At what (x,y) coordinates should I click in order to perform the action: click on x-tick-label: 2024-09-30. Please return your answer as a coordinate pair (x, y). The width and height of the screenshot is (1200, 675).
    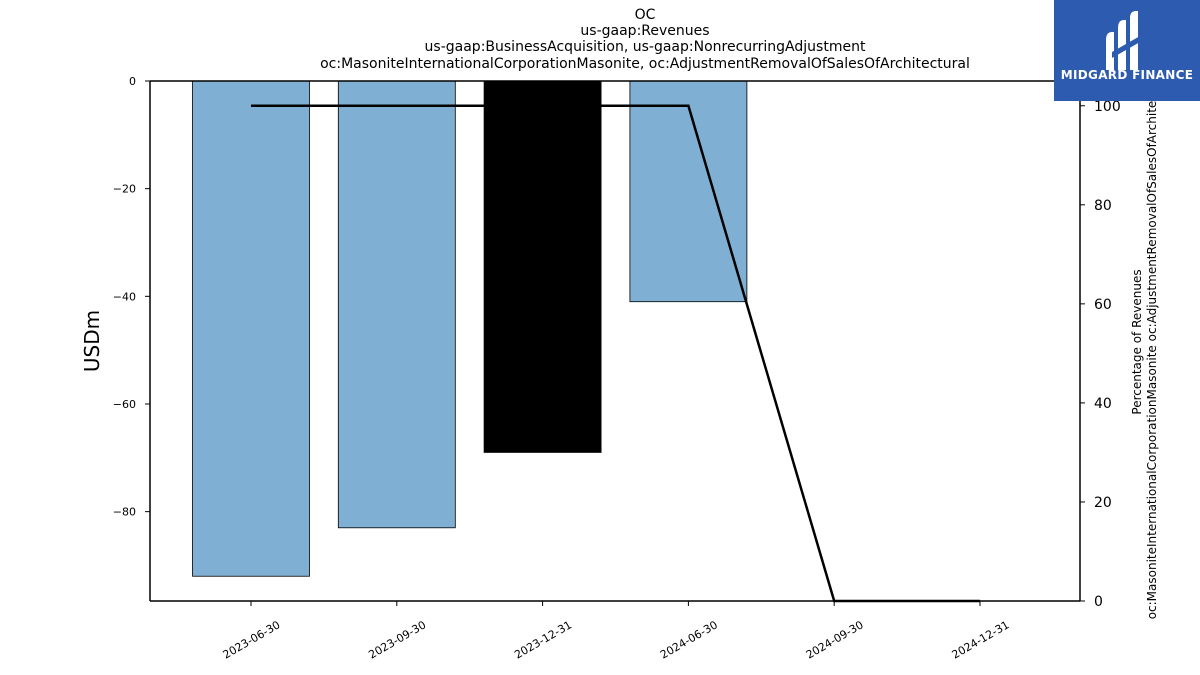
    Looking at the image, I should click on (835, 639).